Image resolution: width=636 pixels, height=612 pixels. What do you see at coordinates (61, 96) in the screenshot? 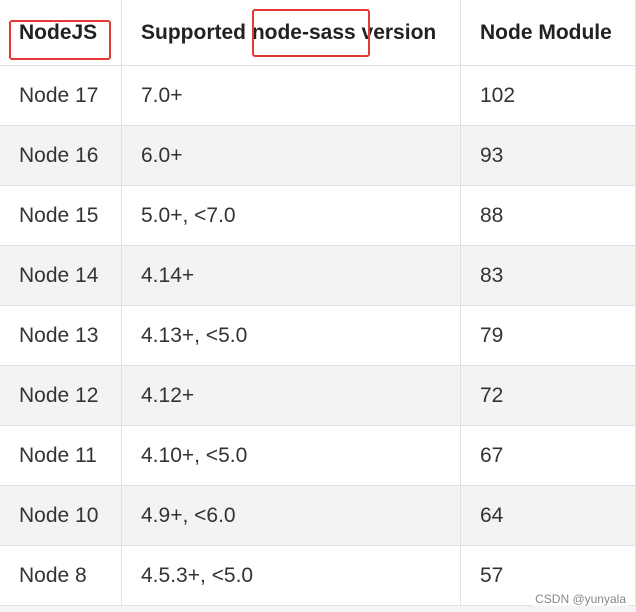
I see `table-cell: Node 17` at bounding box center [61, 96].